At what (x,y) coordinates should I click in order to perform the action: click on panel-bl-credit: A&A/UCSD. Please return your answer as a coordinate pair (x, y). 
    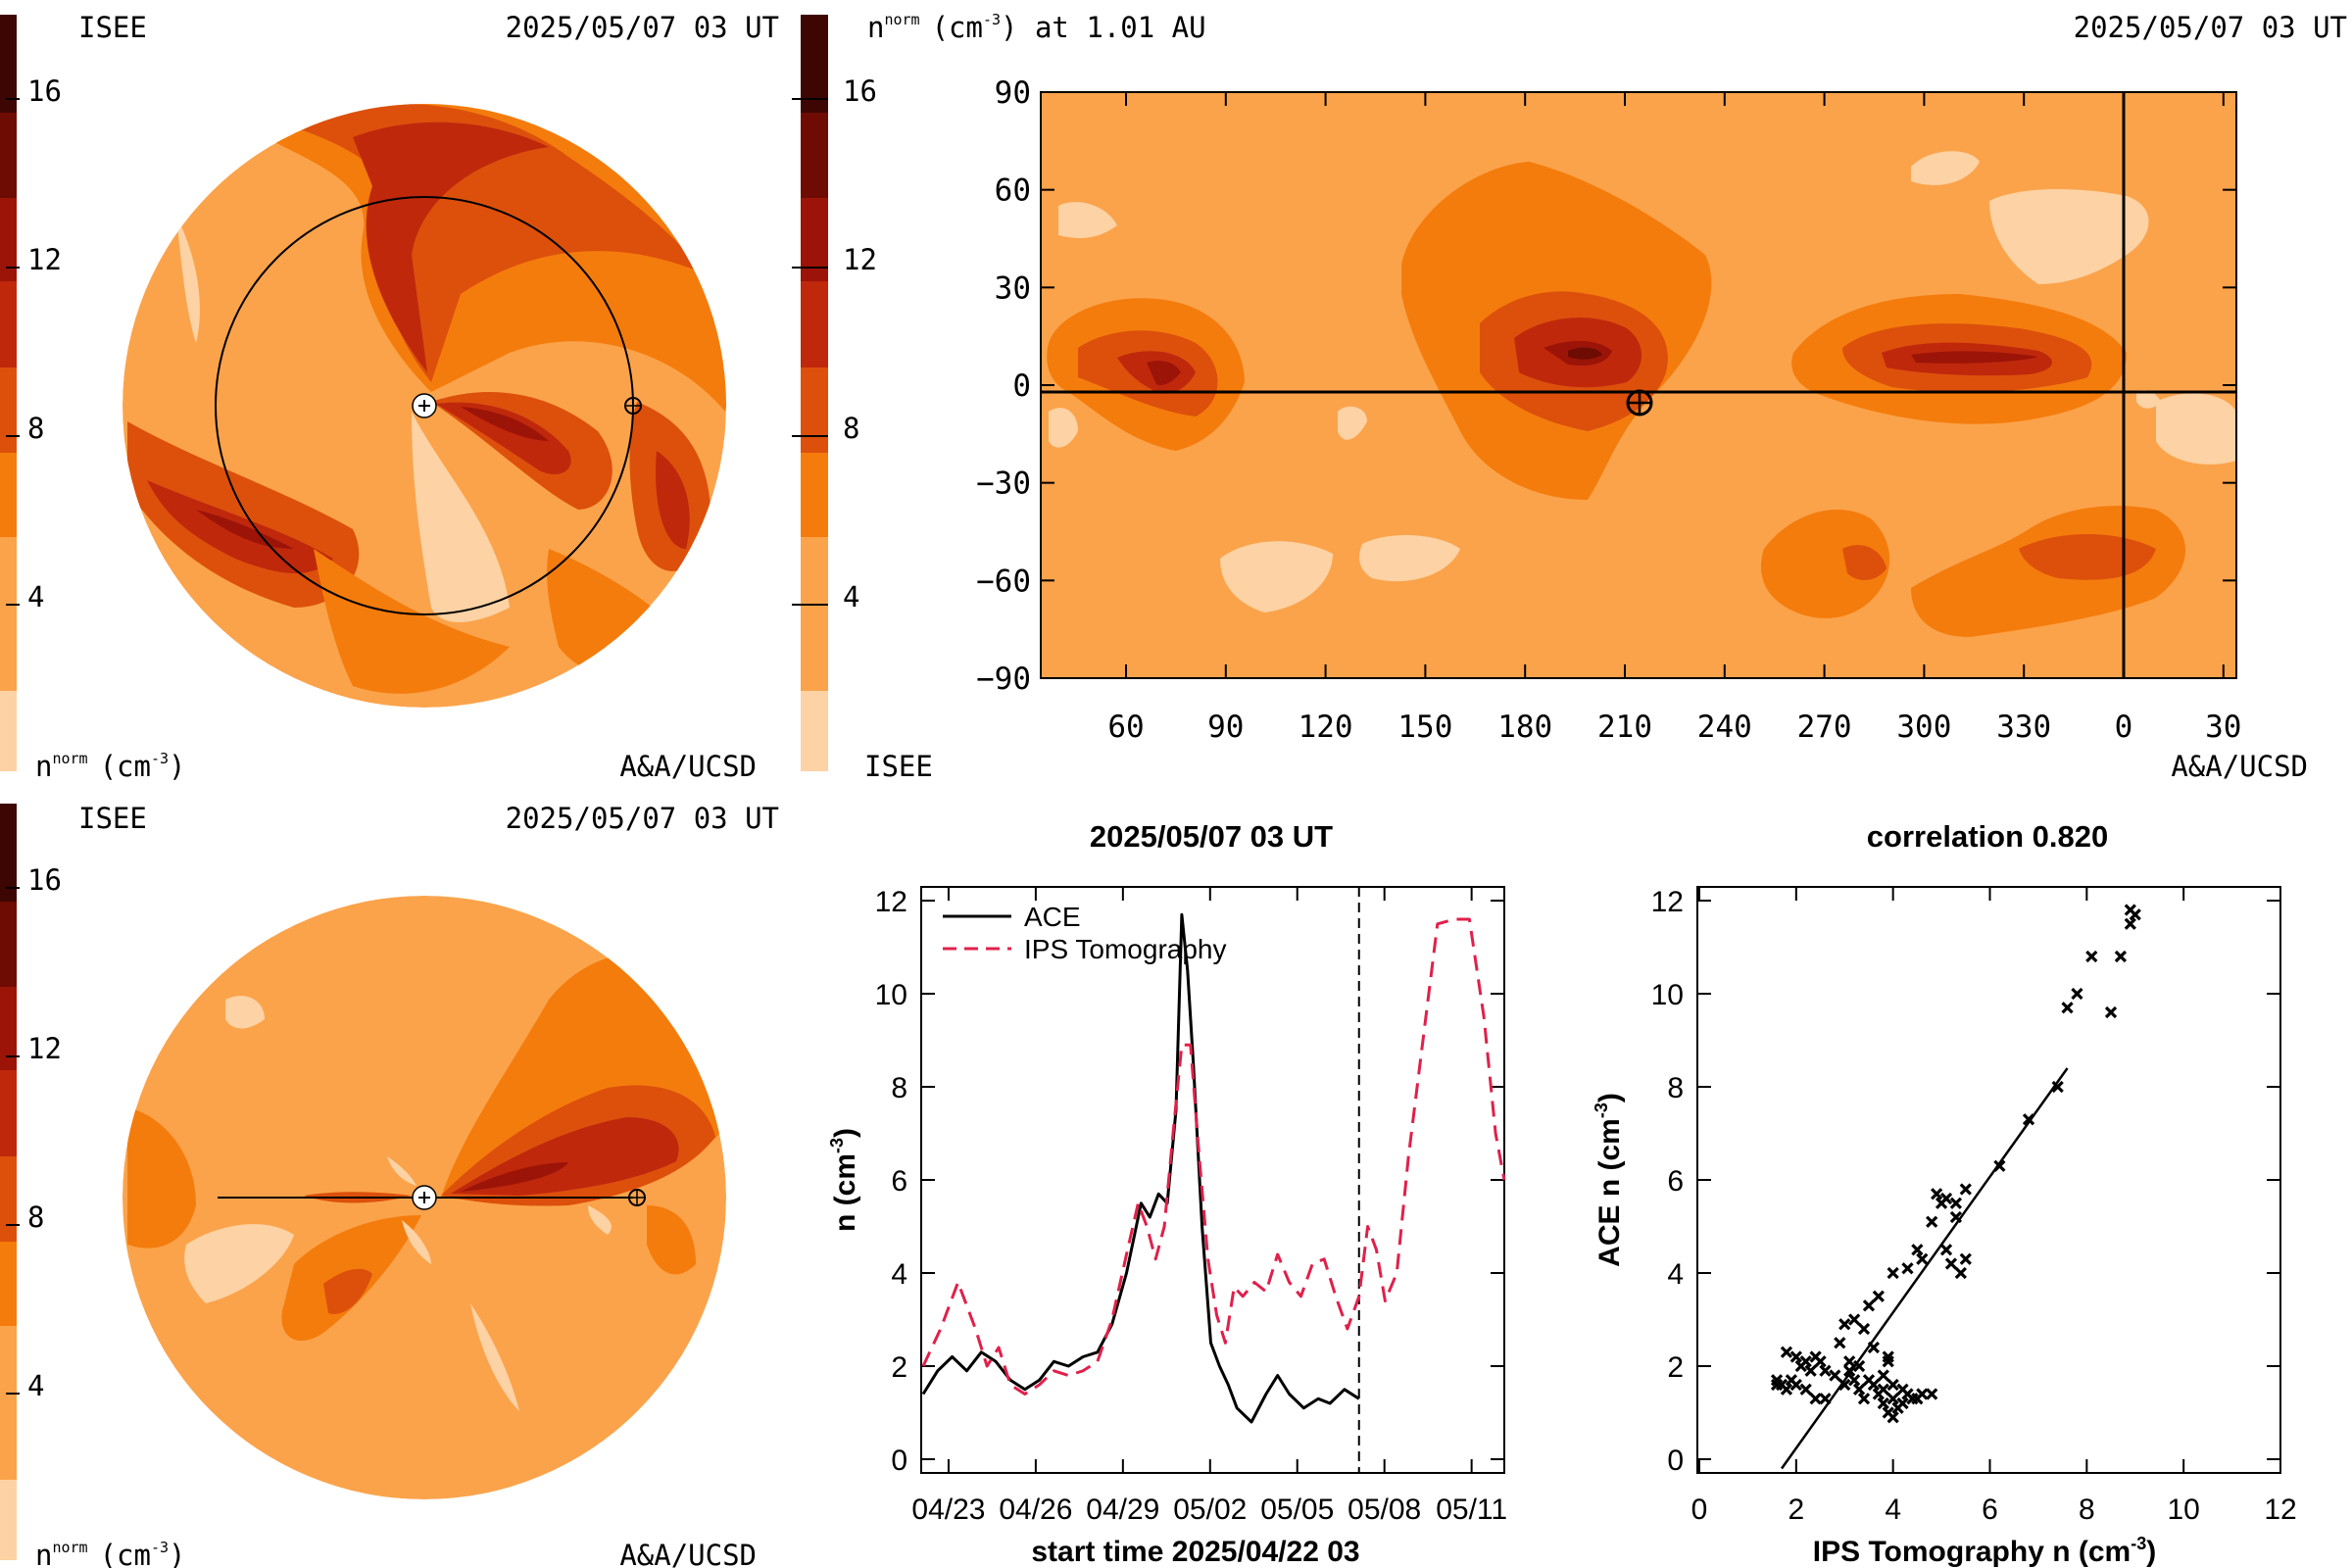
    Looking at the image, I should click on (688, 1553).